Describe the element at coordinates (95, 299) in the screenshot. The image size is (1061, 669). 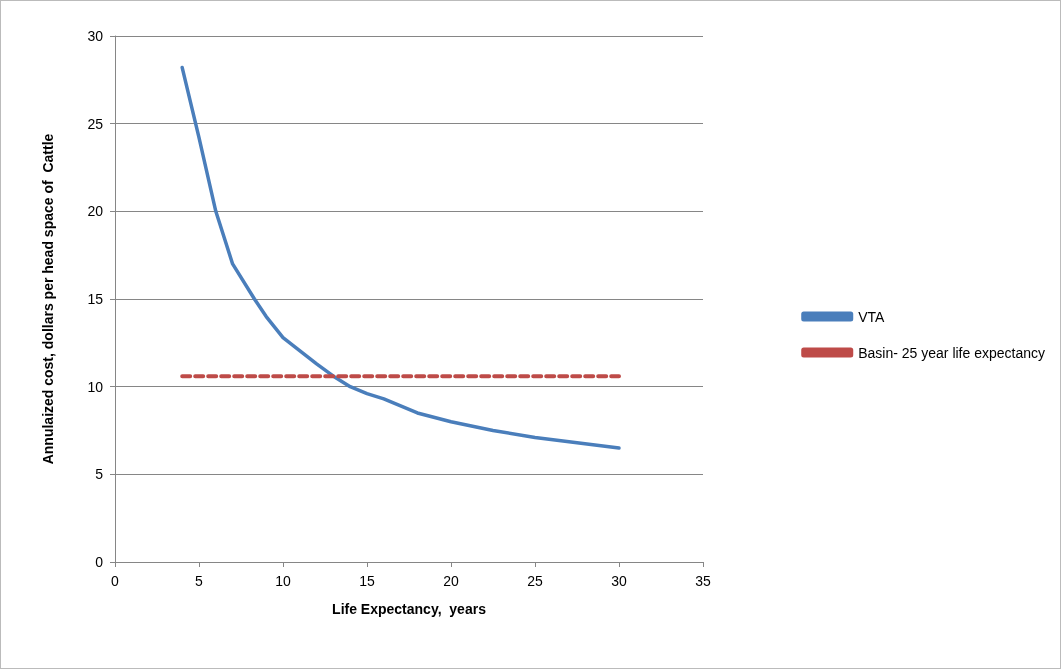
I see `y-tick-label: 15` at that location.